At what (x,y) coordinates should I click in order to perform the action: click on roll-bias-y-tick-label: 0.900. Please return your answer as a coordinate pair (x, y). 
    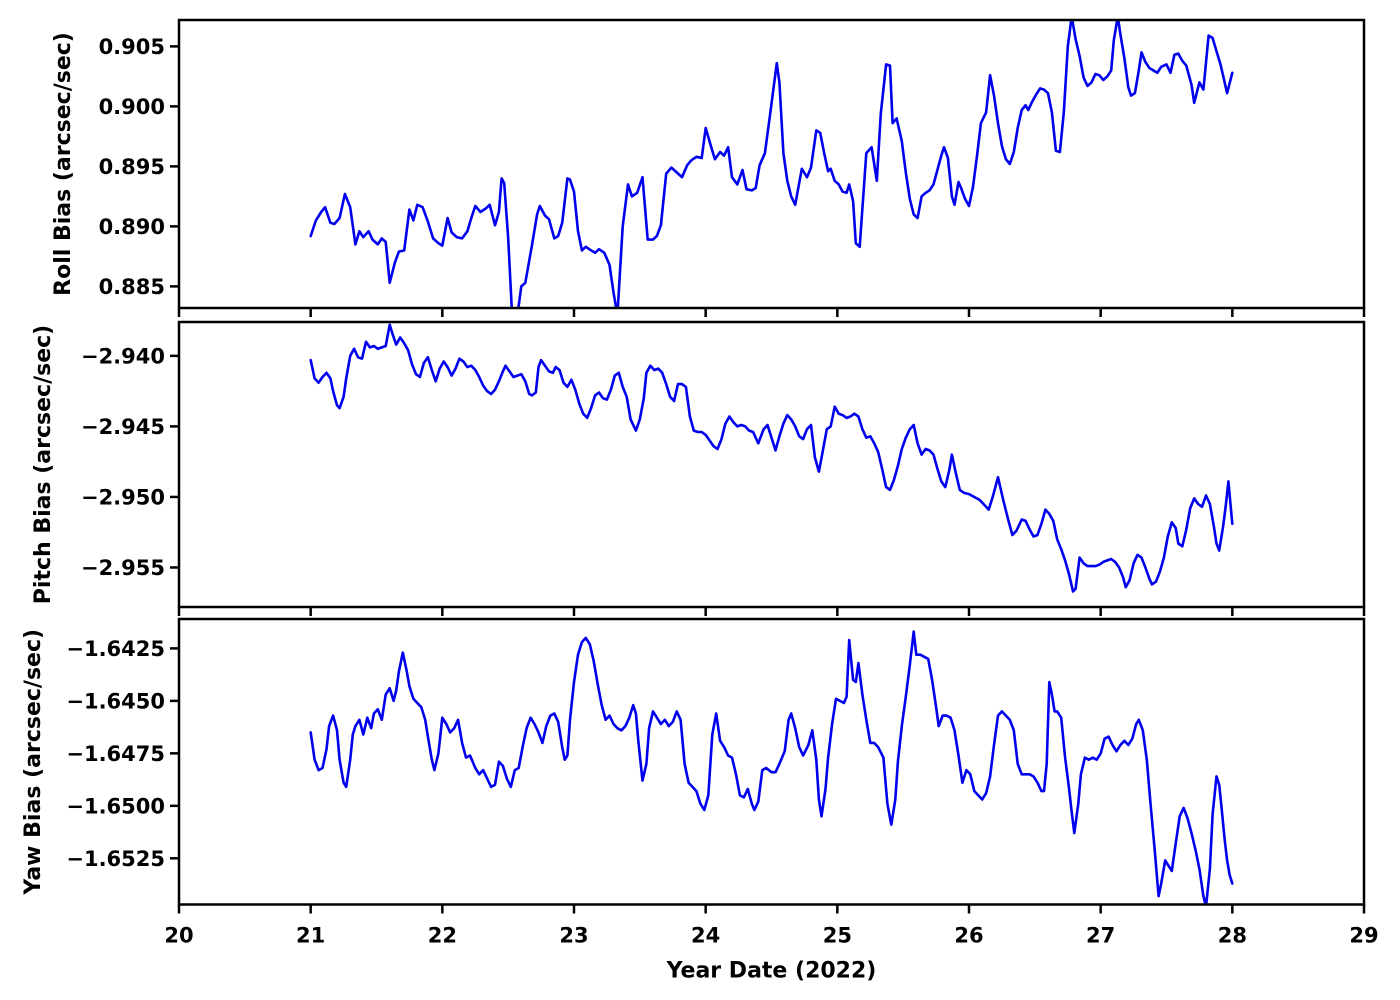
    Looking at the image, I should click on (132, 107).